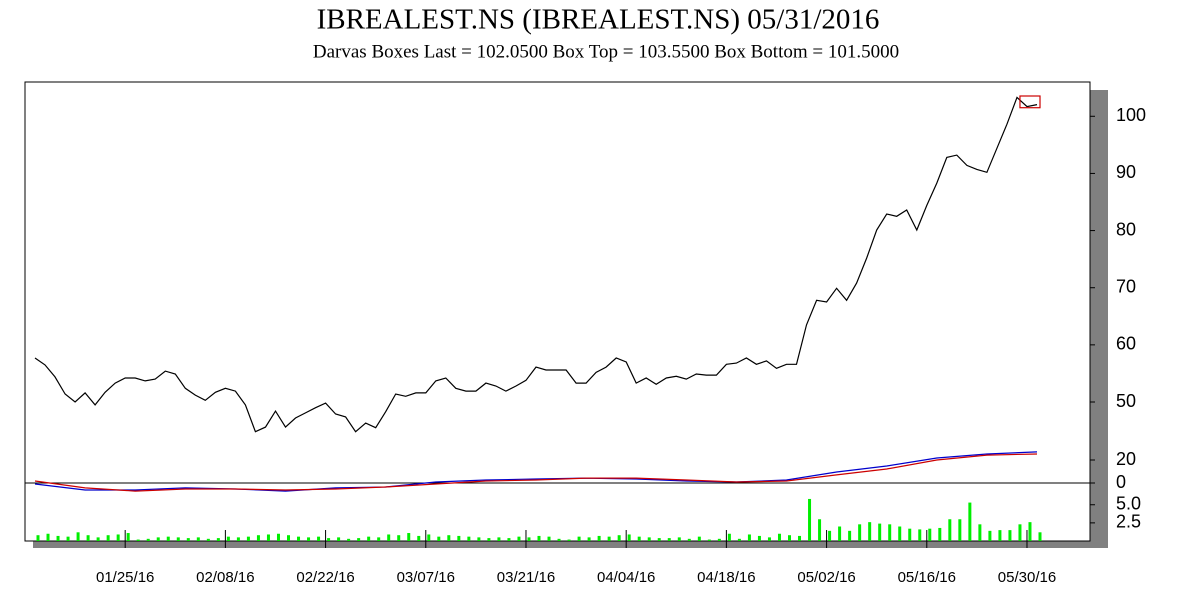 This screenshot has width=1203, height=591. I want to click on y-tick-label: 0, so click(1121, 482).